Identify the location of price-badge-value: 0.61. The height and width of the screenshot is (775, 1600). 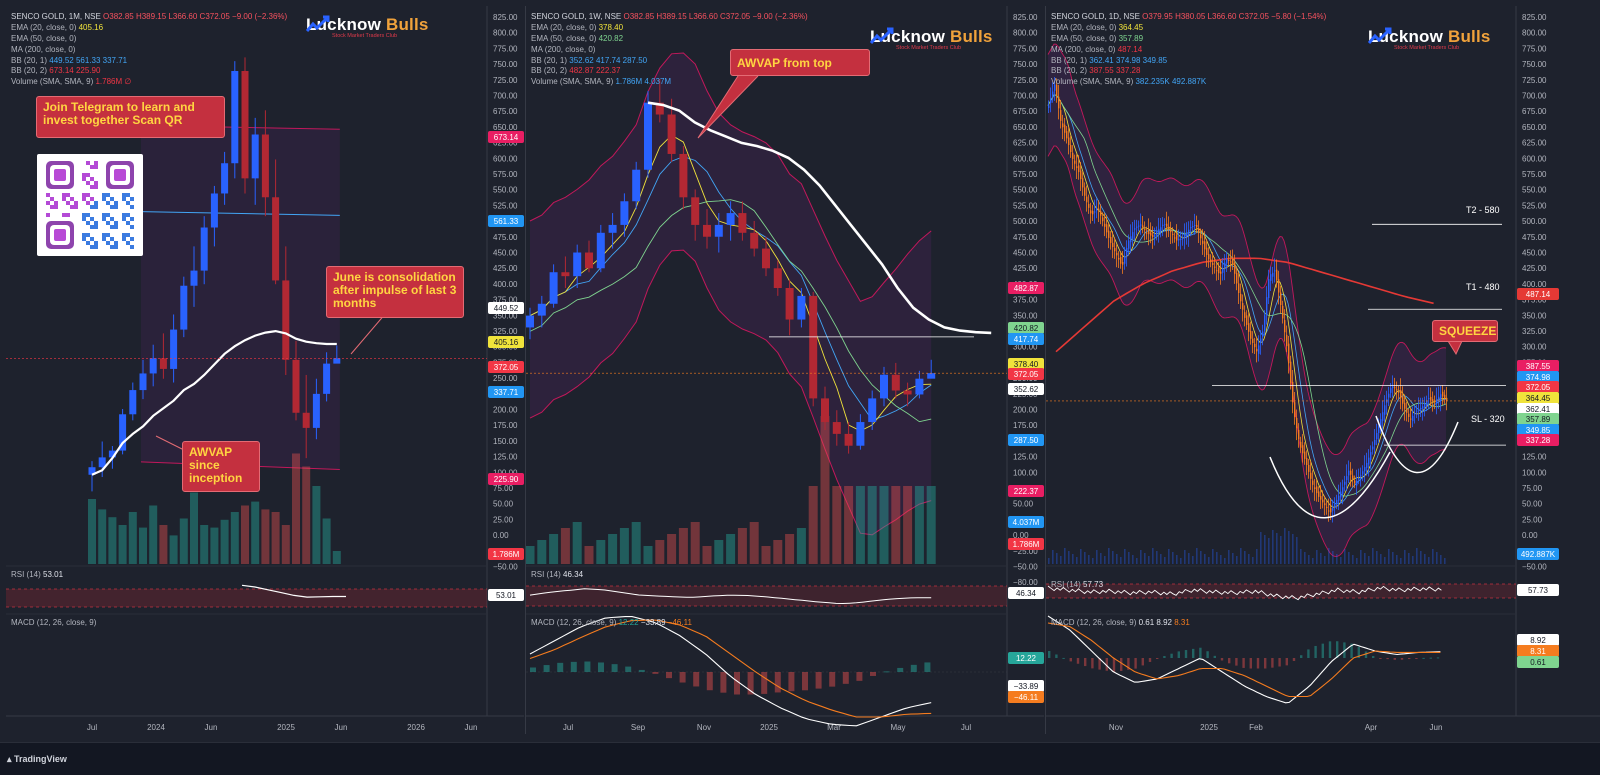
(1538, 662).